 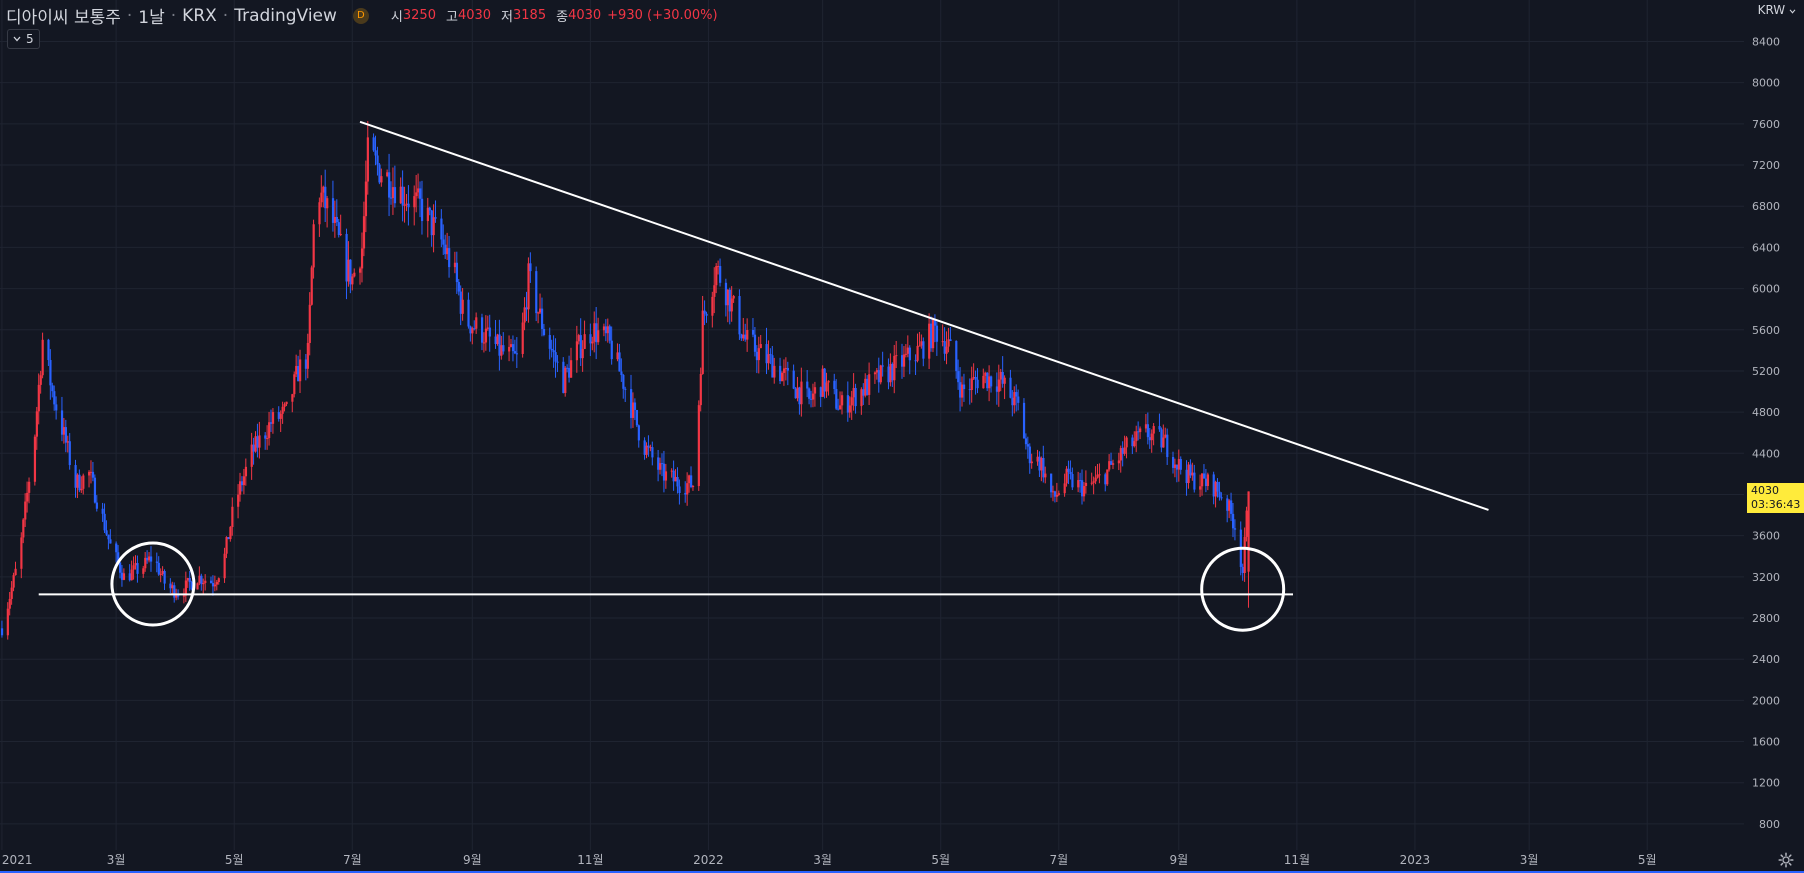 I want to click on currency-selector: KRW, so click(x=1777, y=10).